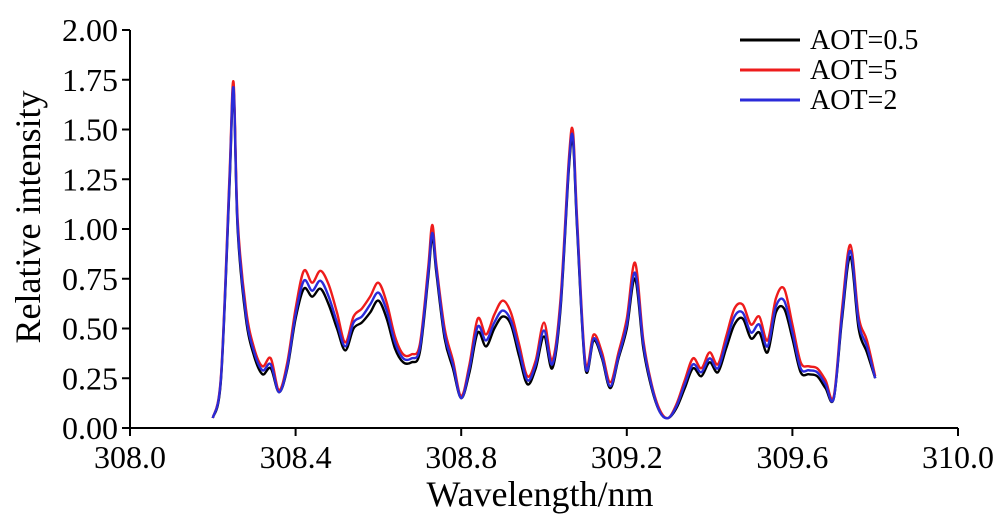  What do you see at coordinates (539, 494) in the screenshot?
I see `x-axis-label: Wavelength/nm` at bounding box center [539, 494].